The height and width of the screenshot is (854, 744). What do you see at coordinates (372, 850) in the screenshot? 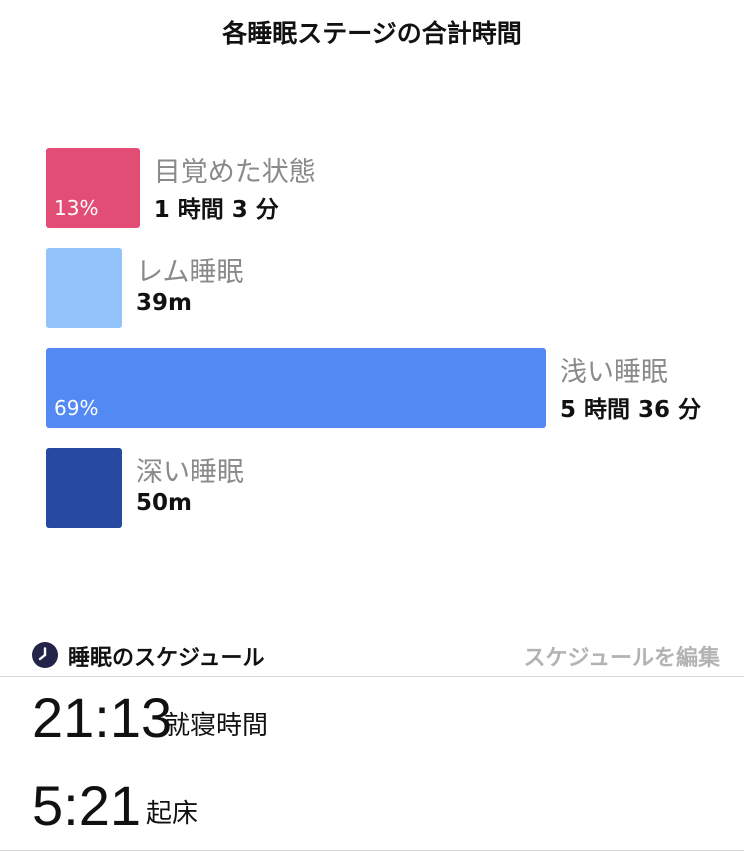
I see `bottom-divider` at bounding box center [372, 850].